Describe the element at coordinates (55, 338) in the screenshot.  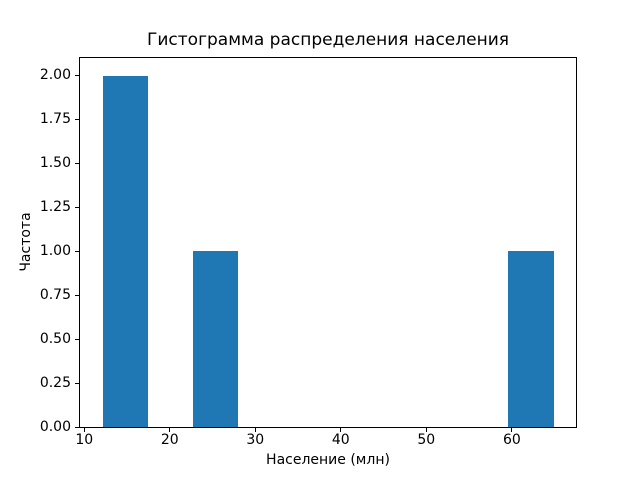
I see `y-tick-label: 0.50` at that location.